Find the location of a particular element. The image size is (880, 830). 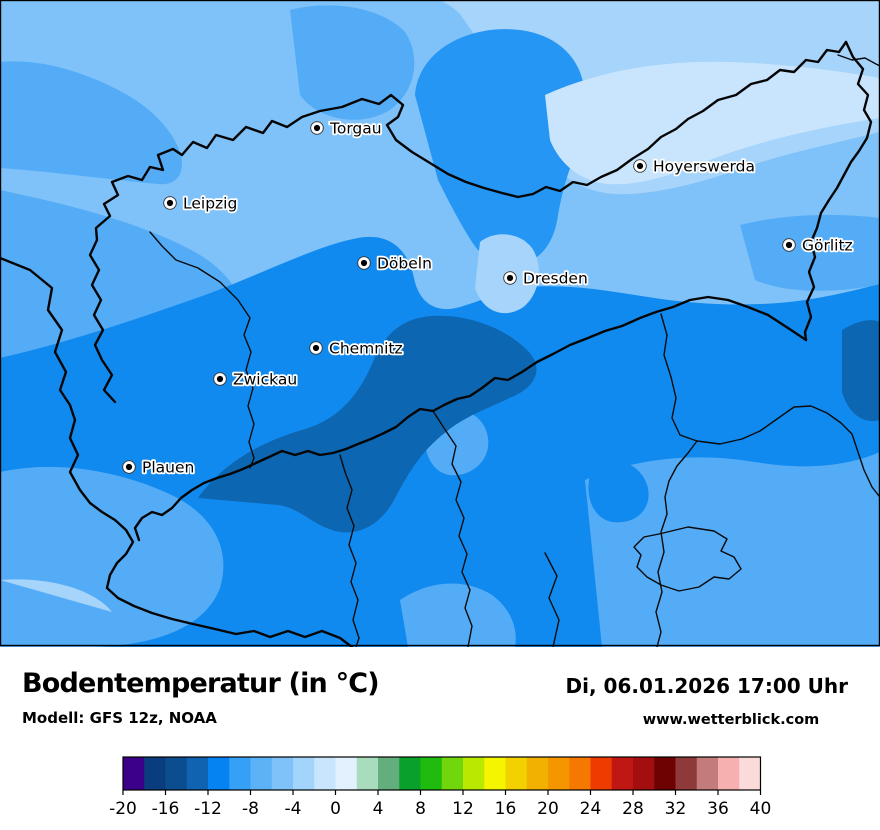

border-southcenter is located at coordinates (552, 599).